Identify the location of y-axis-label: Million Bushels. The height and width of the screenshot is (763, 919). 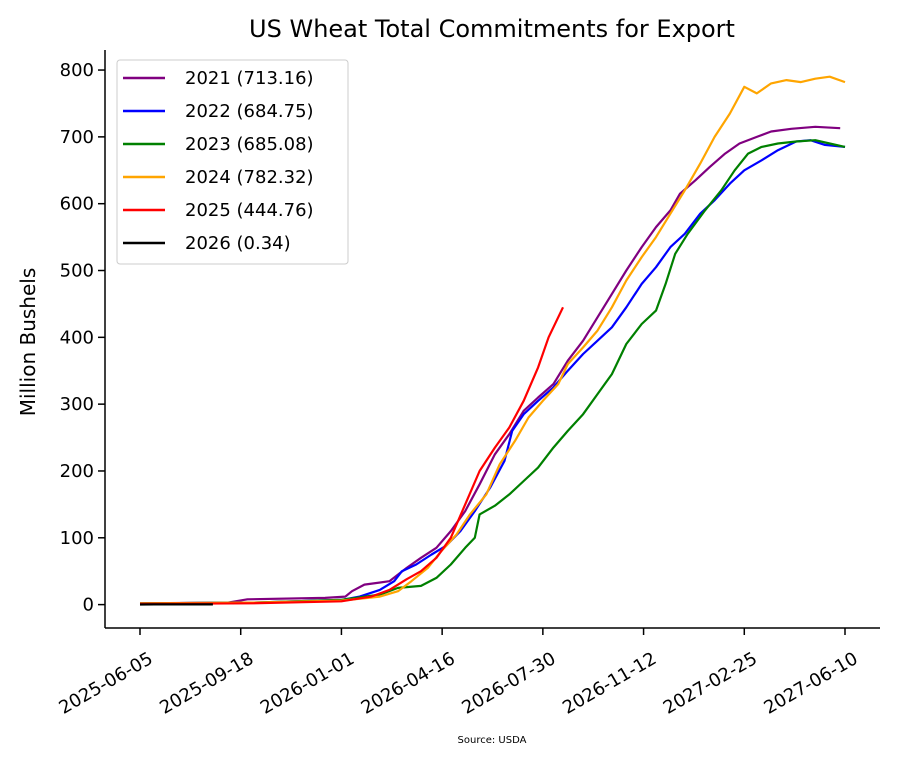
(28, 342).